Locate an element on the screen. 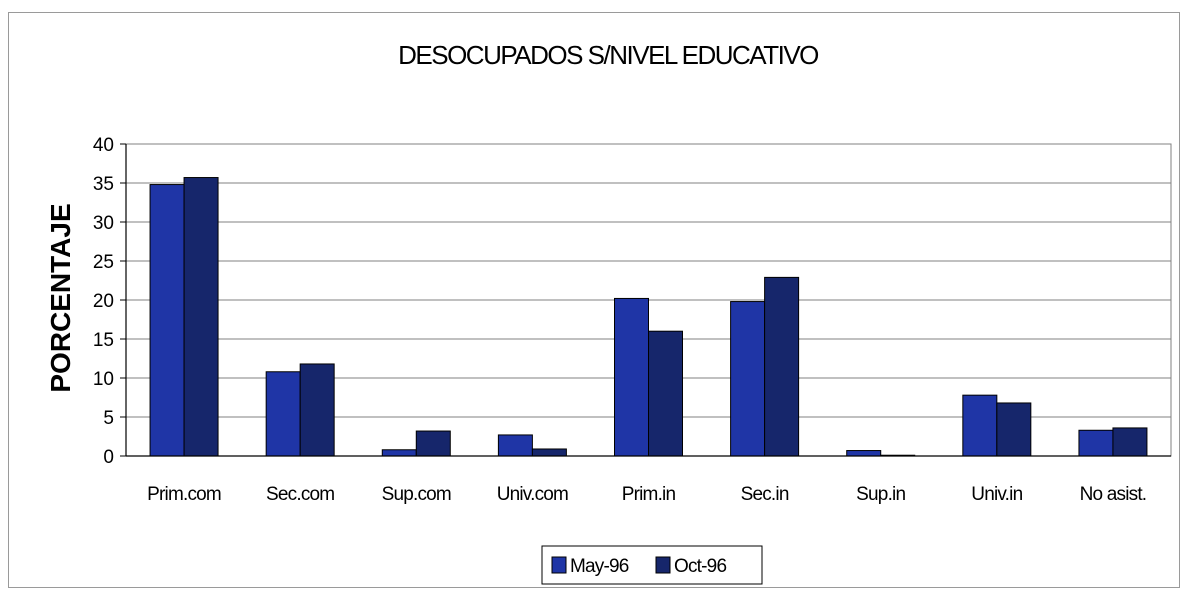 The height and width of the screenshot is (591, 1189). y-tick-label: 25 is located at coordinates (103, 262).